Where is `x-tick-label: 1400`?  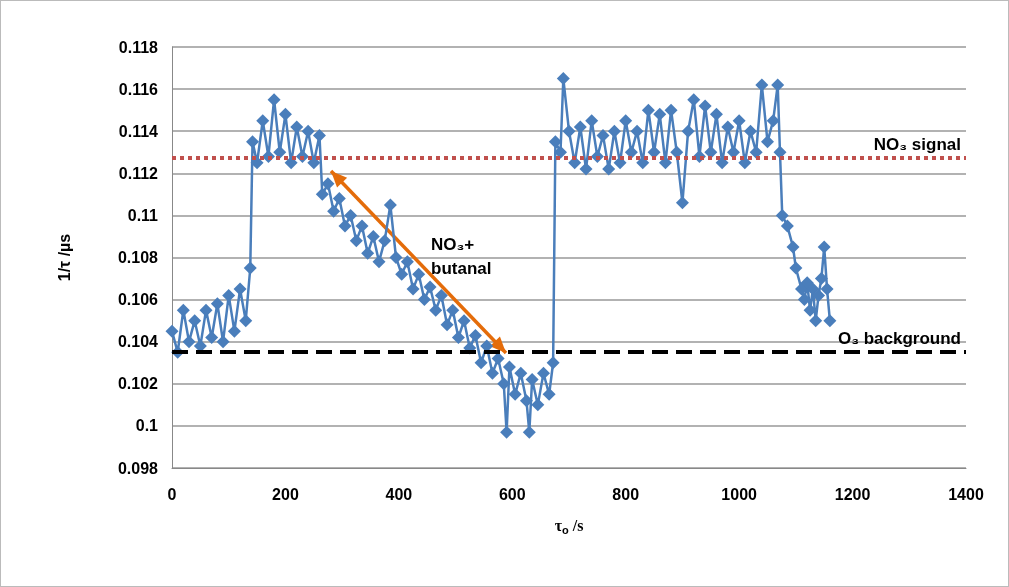
x-tick-label: 1400 is located at coordinates (966, 494).